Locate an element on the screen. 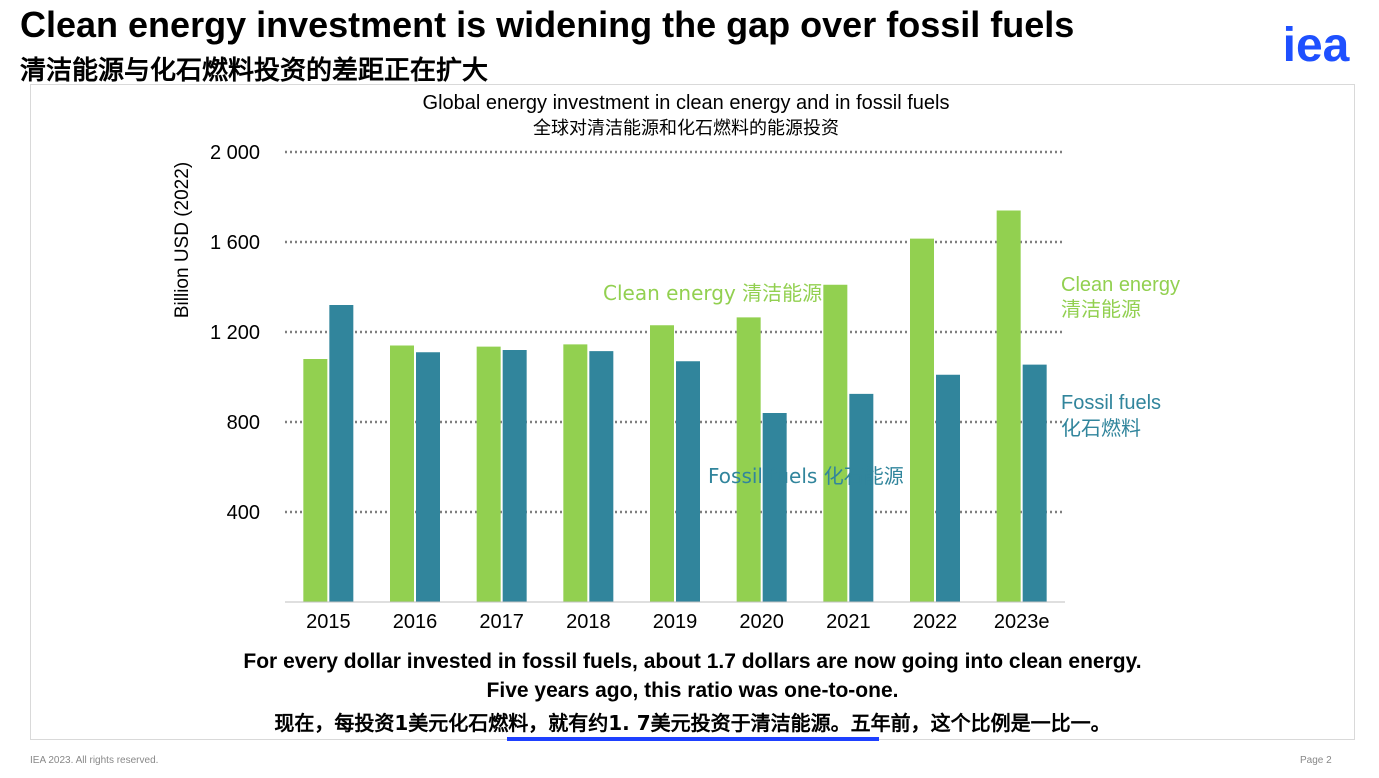 The width and height of the screenshot is (1379, 778). chart-subtitle: 全球对清洁能源和化石燃料的能源投资 is located at coordinates (686, 128).